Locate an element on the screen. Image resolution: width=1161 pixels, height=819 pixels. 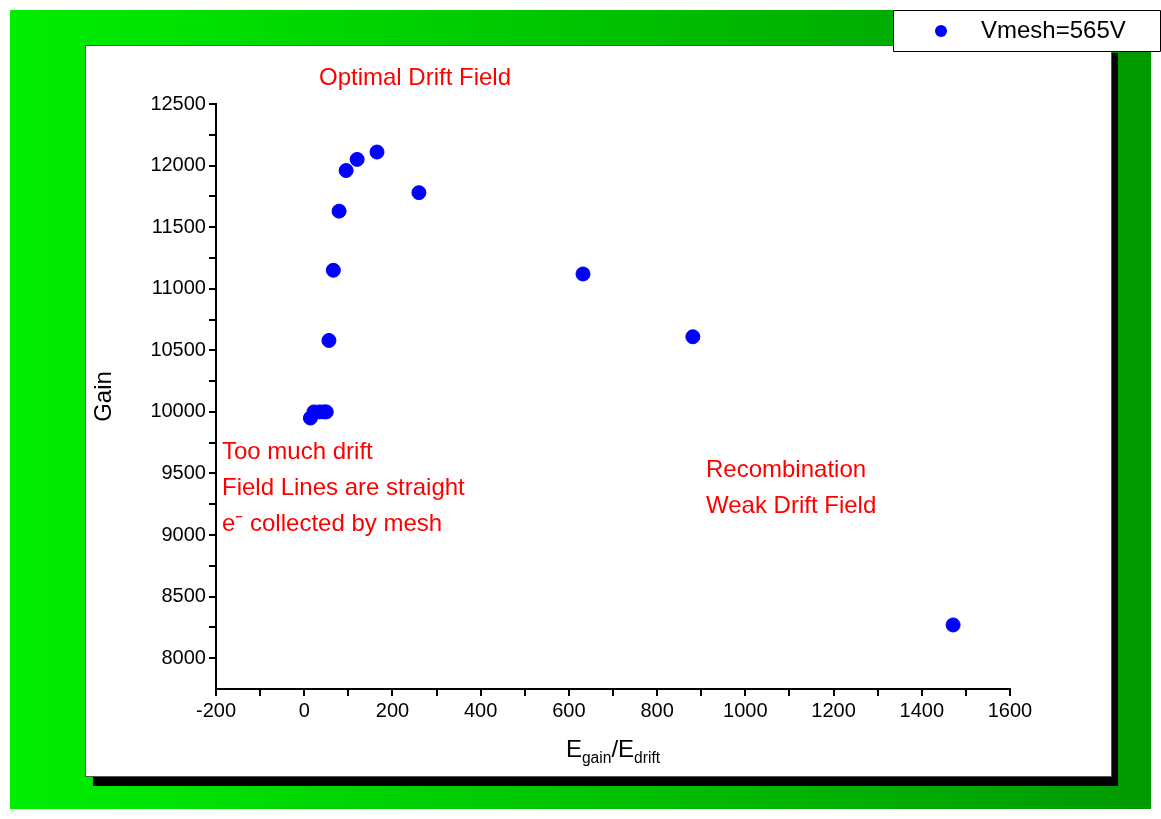
y-tick-label: 12500 is located at coordinates (178, 102).